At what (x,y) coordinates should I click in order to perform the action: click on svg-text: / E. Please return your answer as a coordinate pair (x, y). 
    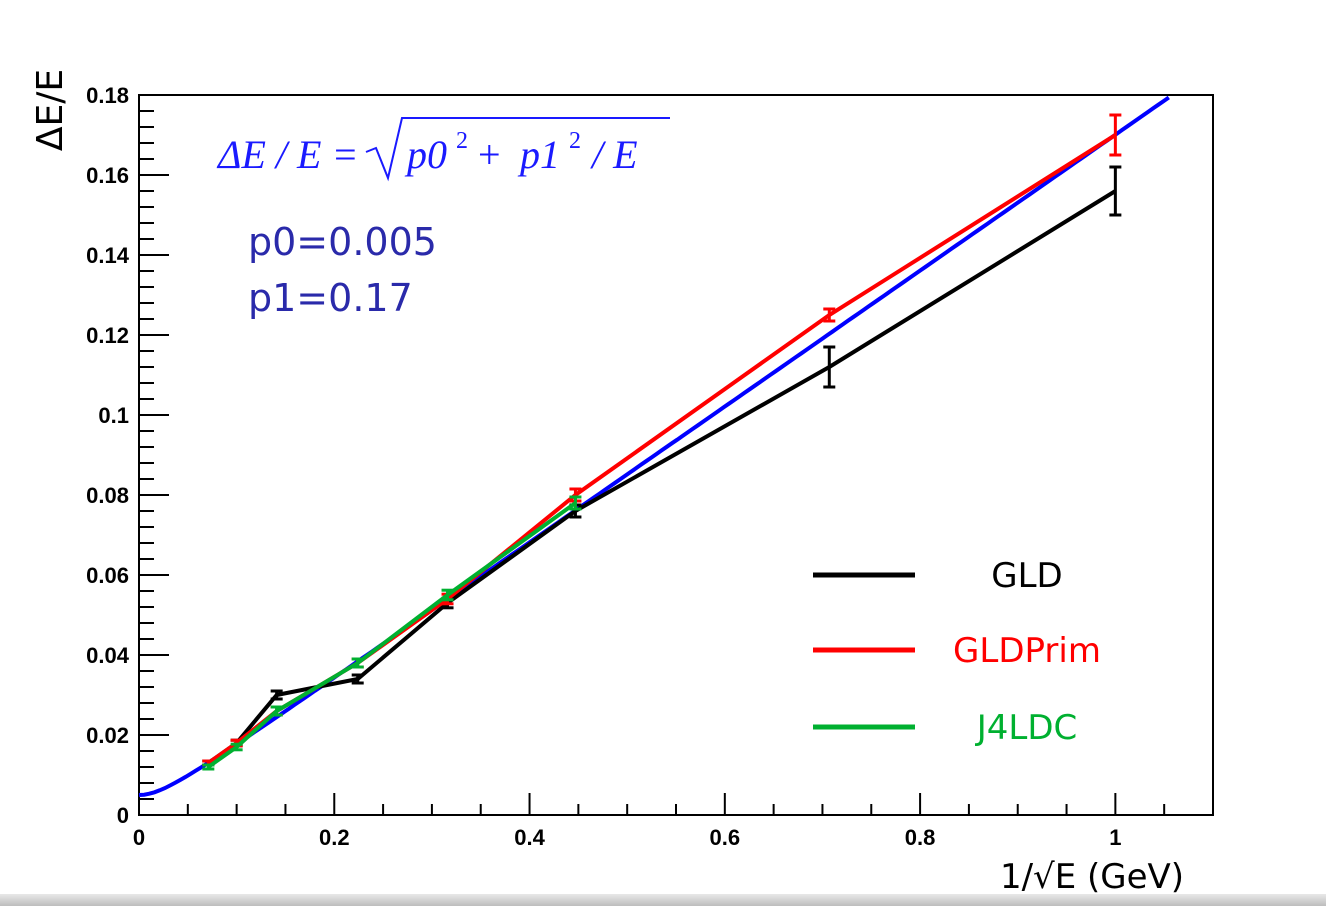
    Looking at the image, I should click on (614, 154).